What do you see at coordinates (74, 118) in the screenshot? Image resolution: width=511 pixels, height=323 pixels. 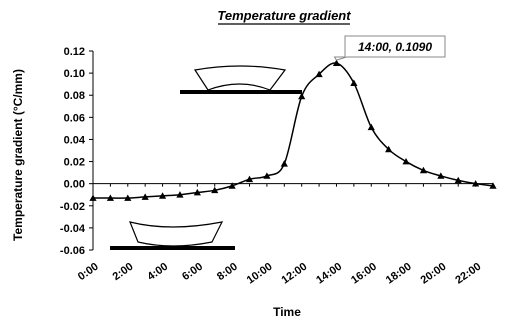 I see `y-tick-label: 0.06` at bounding box center [74, 118].